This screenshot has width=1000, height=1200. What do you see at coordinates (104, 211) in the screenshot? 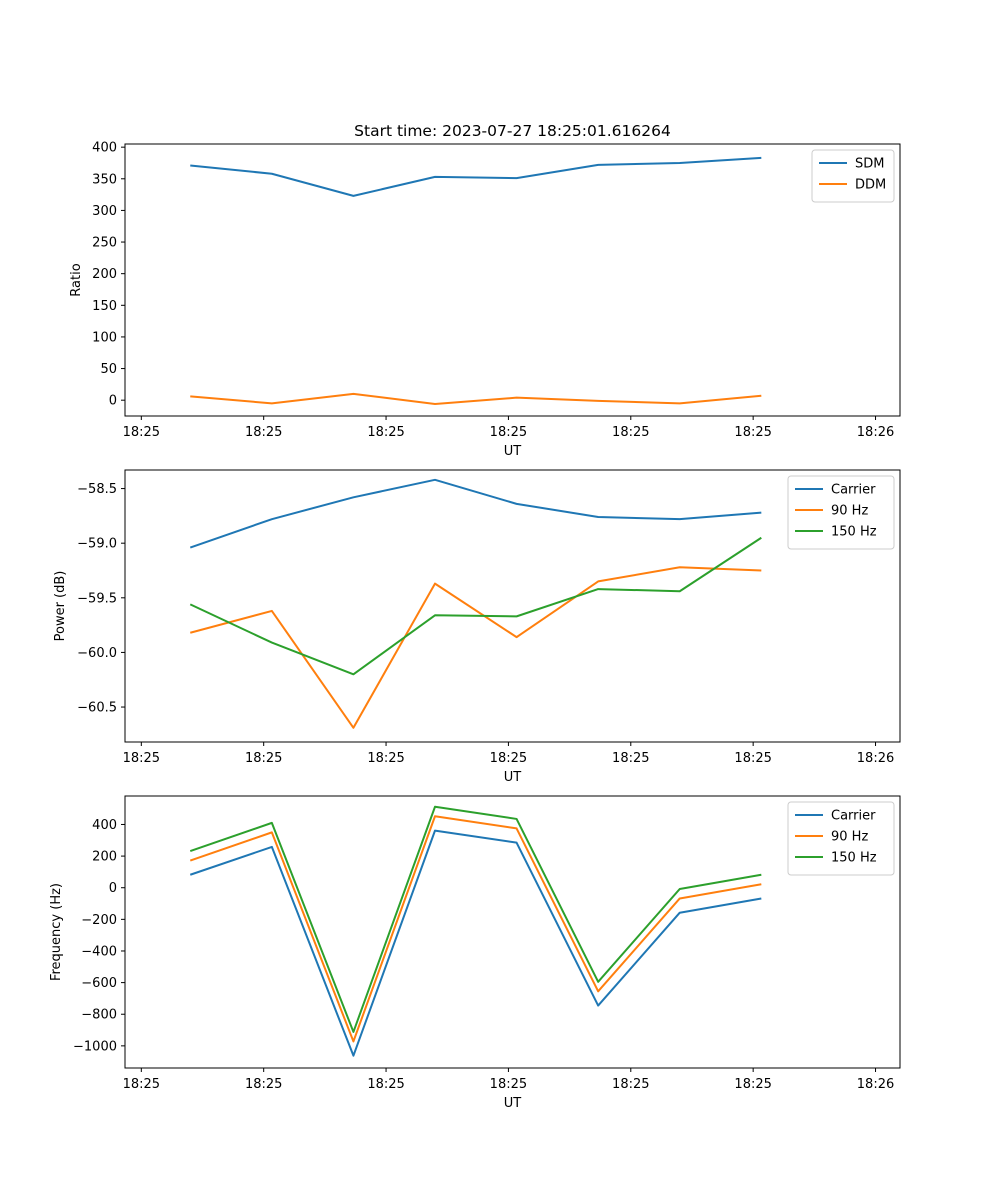
I see `y-tick-label: 300` at bounding box center [104, 211].